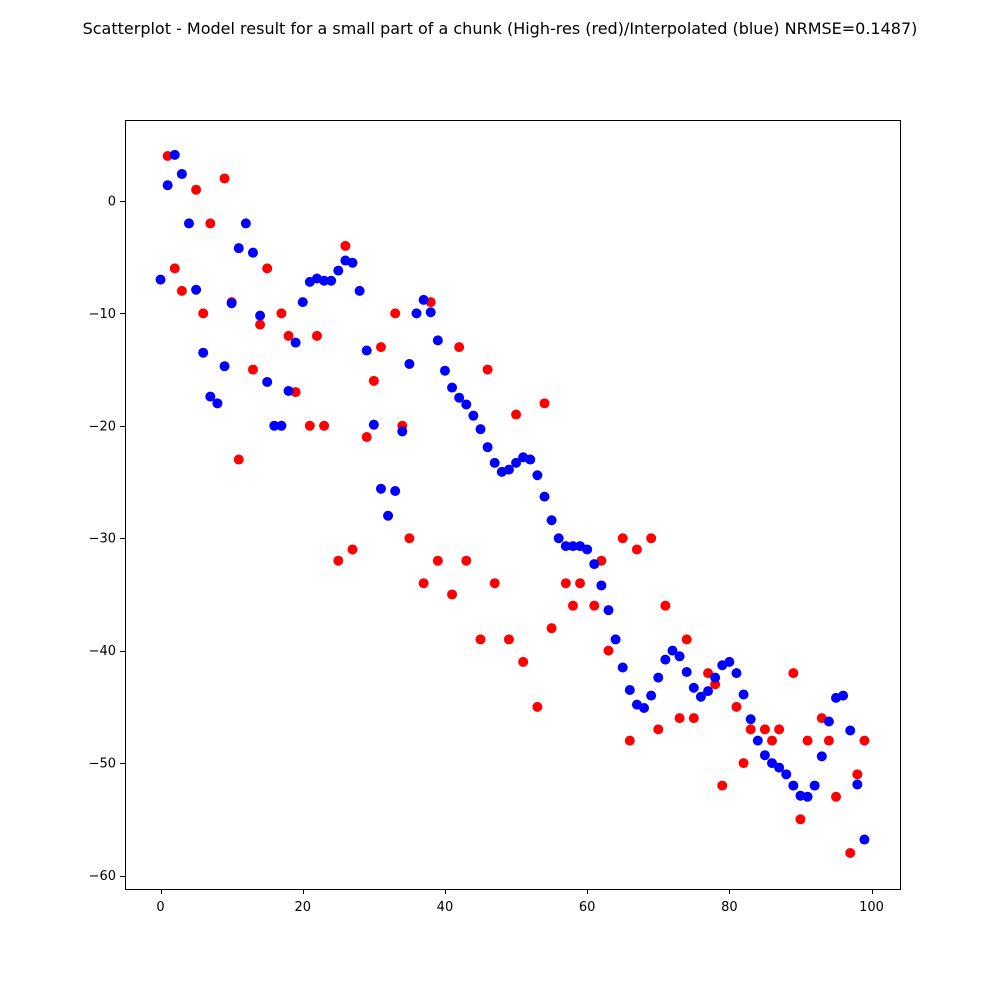 Image resolution: width=1000 pixels, height=1000 pixels. I want to click on y-tick-label: −40, so click(102, 651).